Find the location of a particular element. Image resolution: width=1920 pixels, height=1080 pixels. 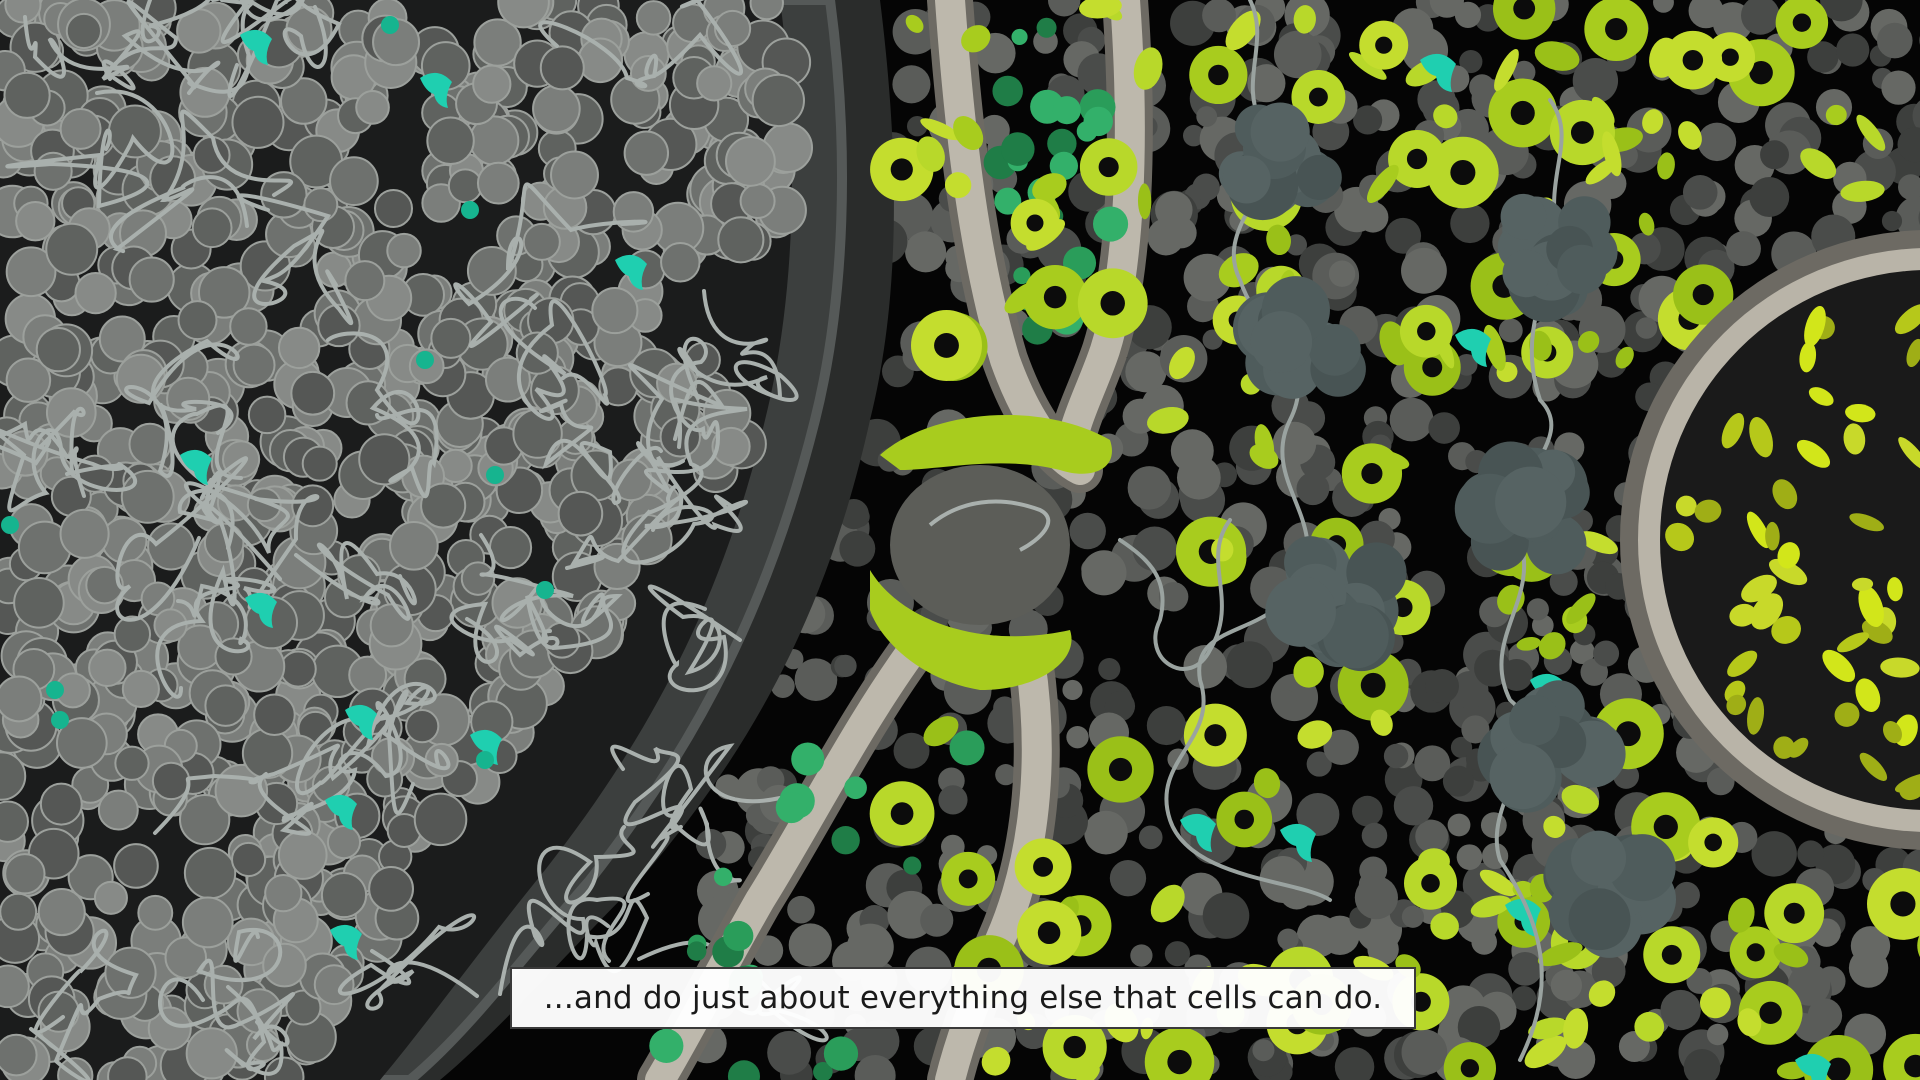

organelle-matrix-proteins is located at coordinates (1792, 552).